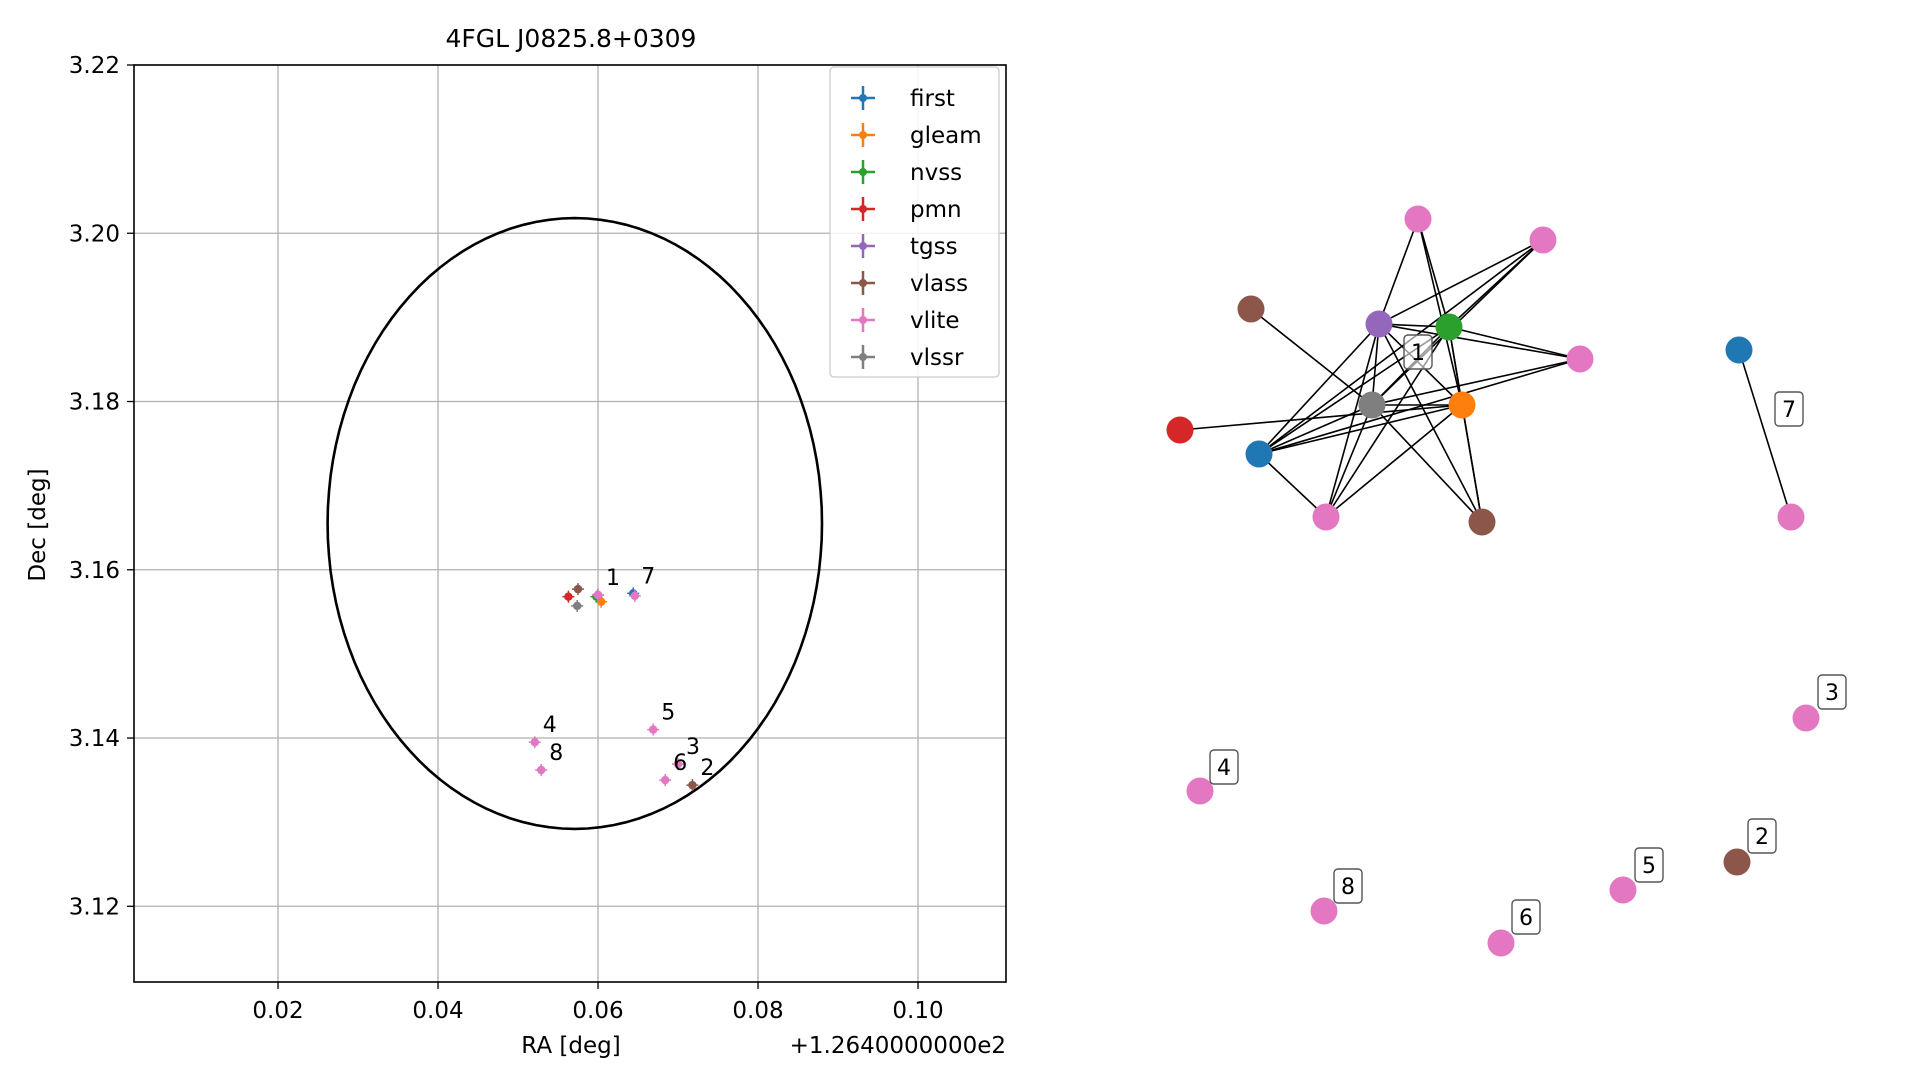 The height and width of the screenshot is (1080, 1919). I want to click on y-ticks: 3.12 3.14 3.16 3.18 3.20 3.22, so click(101, 486).